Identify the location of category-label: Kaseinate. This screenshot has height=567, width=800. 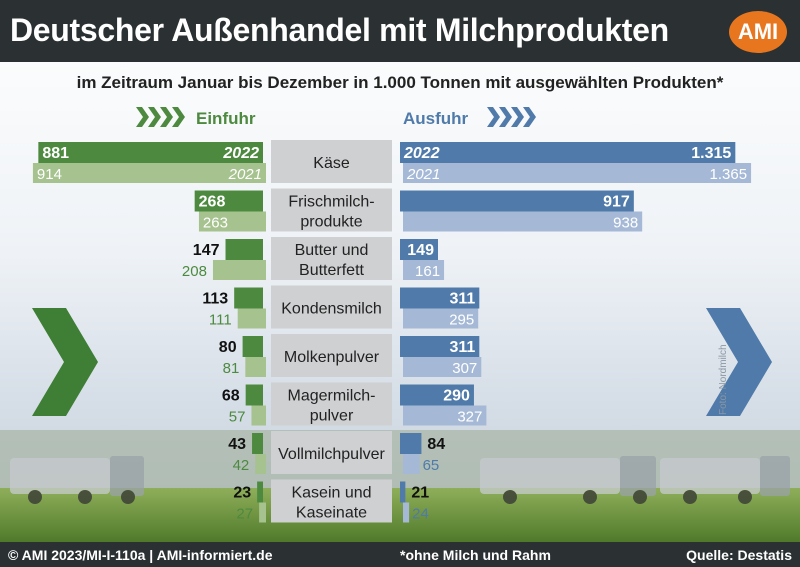
(331, 513).